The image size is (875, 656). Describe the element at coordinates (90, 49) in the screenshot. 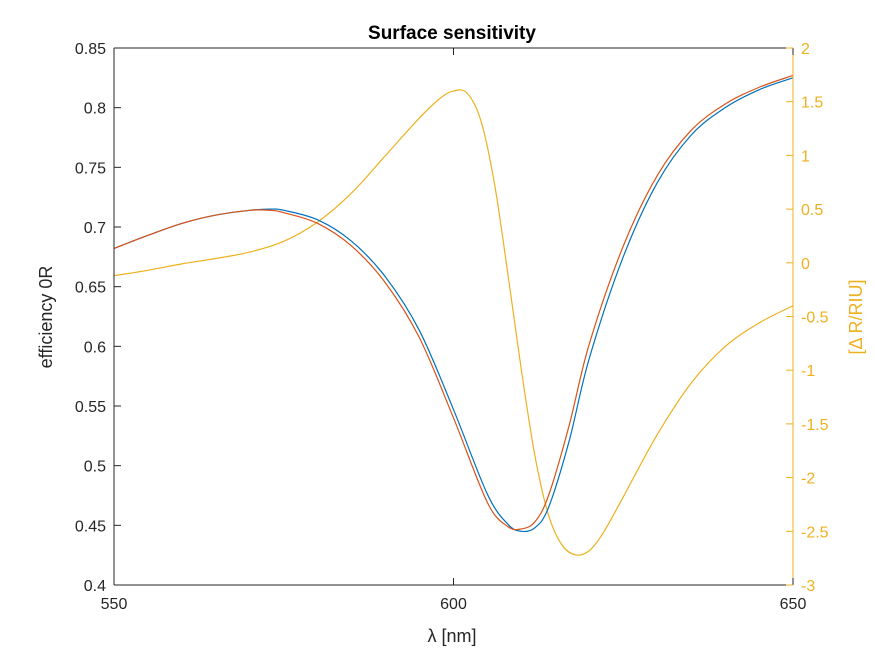

I see `y-left-tick-label: 0.85` at that location.